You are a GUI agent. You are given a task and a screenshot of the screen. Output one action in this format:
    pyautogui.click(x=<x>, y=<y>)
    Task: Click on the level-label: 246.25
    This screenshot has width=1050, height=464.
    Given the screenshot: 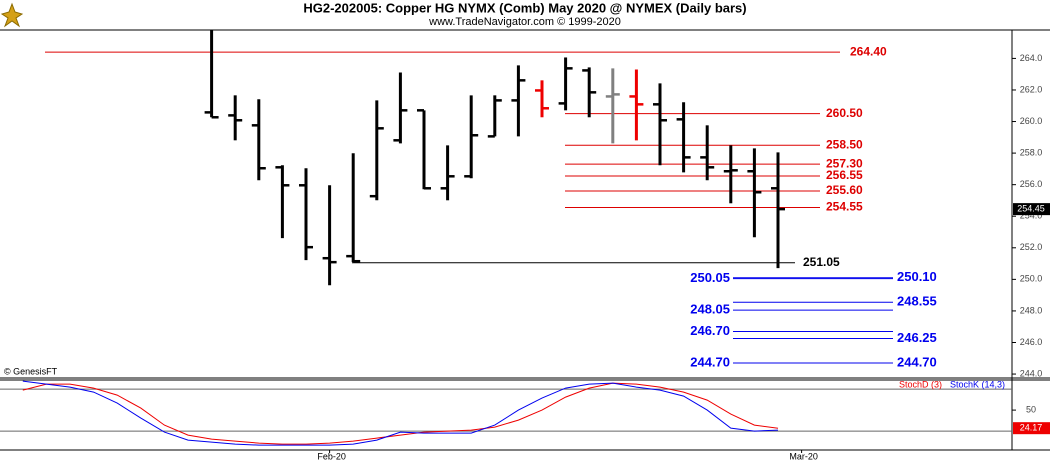 What is the action you would take?
    pyautogui.click(x=917, y=337)
    